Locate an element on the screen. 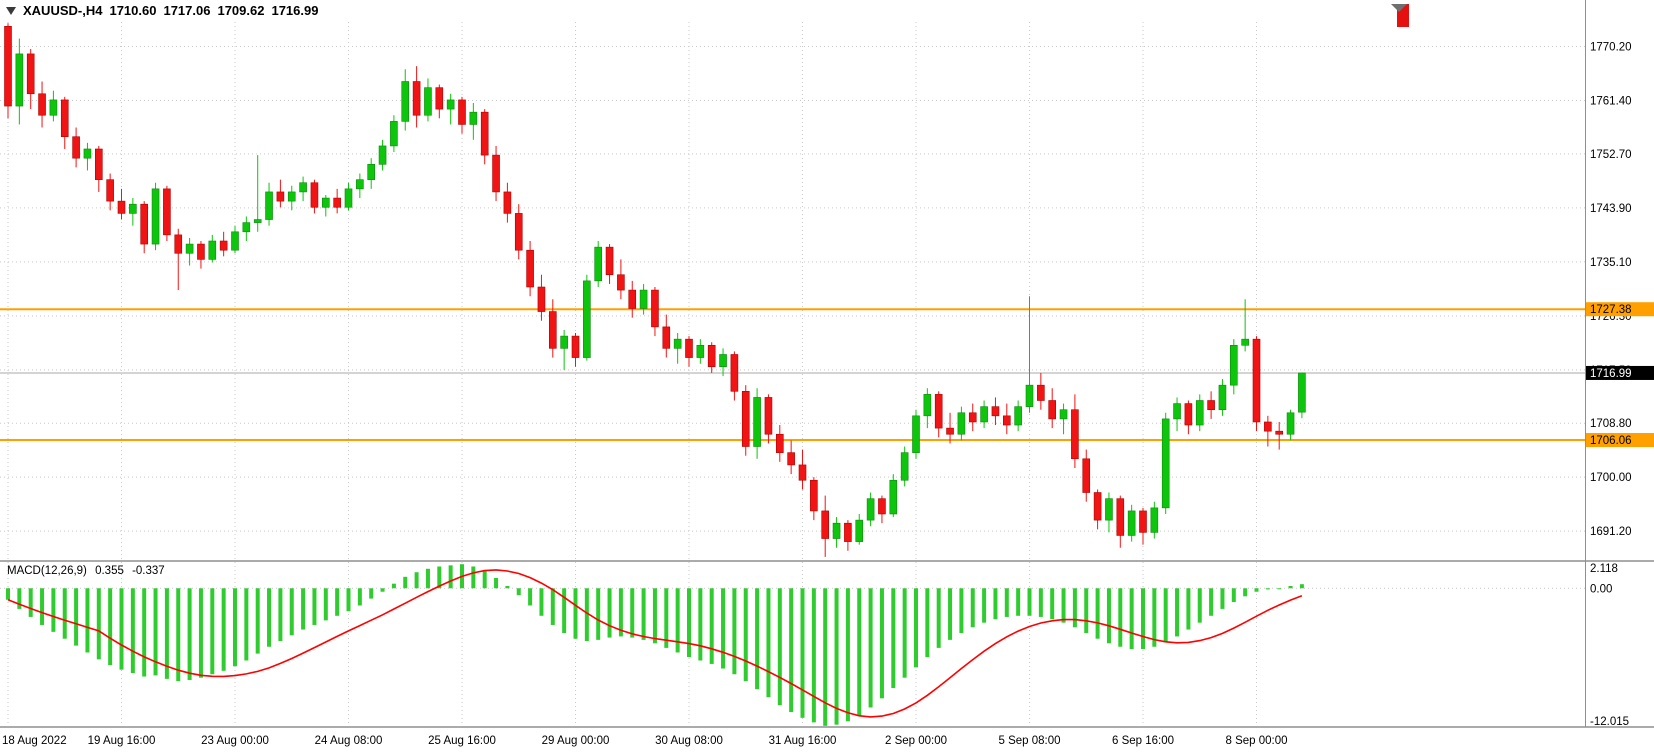 This screenshot has height=754, width=1654. time-axis-label: 18 Aug 2022 is located at coordinates (34, 741).